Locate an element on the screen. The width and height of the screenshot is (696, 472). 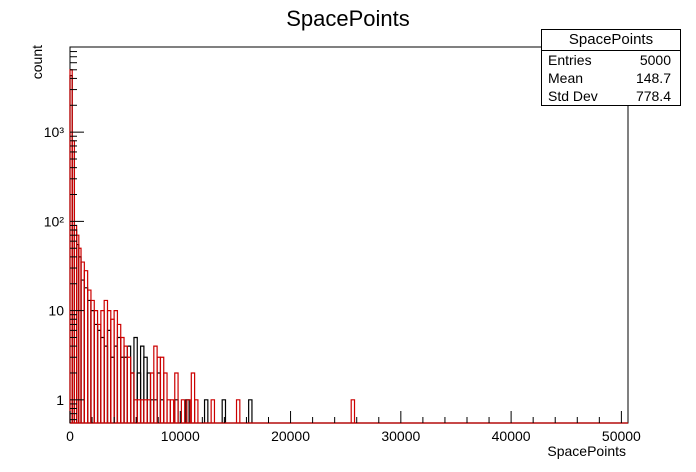
y-tick-label: 10 is located at coordinates (56, 311).